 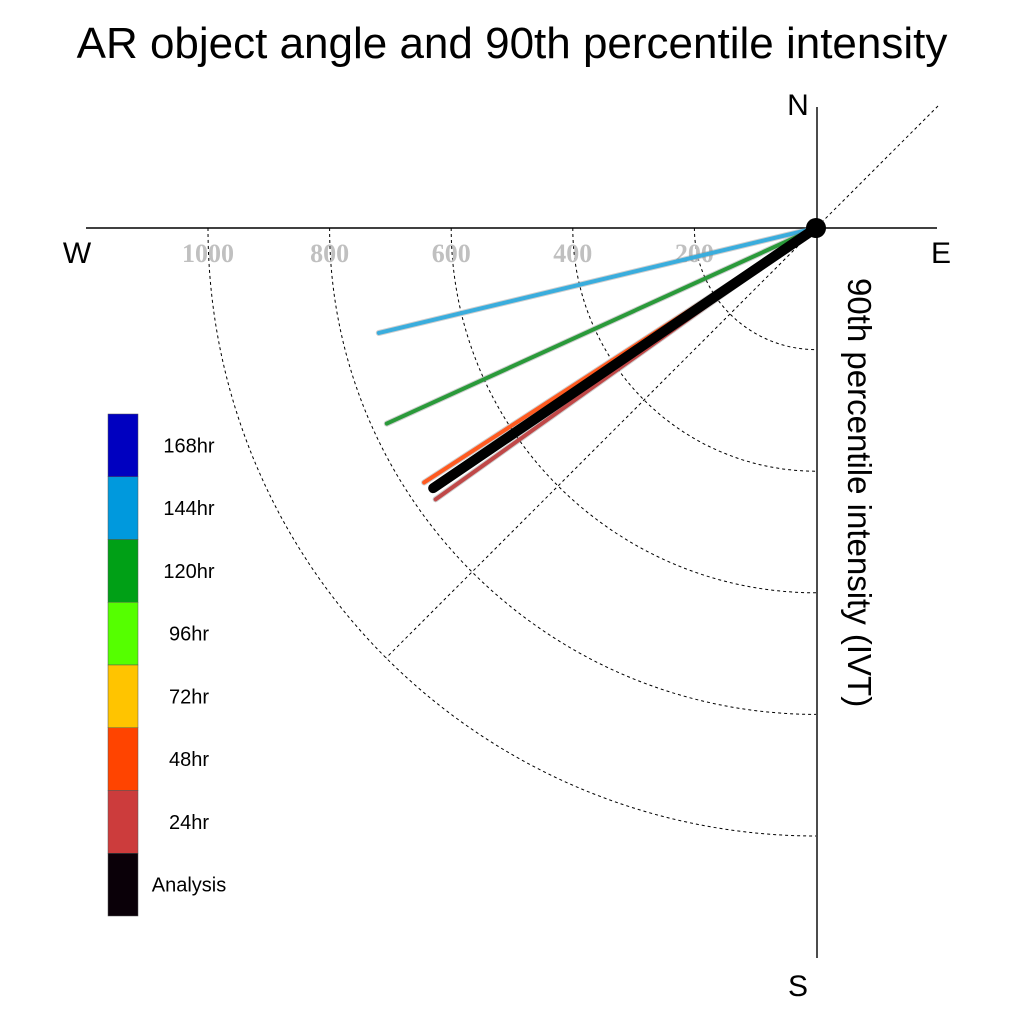 What do you see at coordinates (597, 280) in the screenshot?
I see `series-vector-144hr` at bounding box center [597, 280].